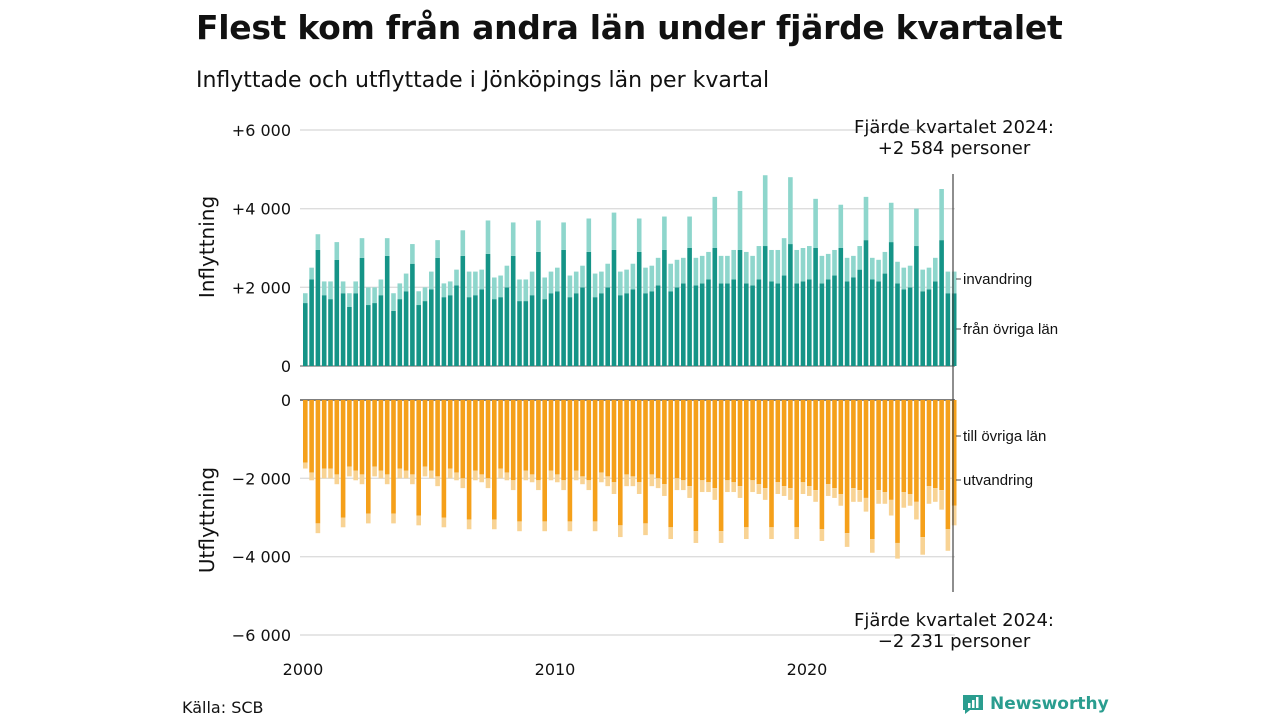  I want to click on source-credit: Källa: SCB, so click(223, 707).